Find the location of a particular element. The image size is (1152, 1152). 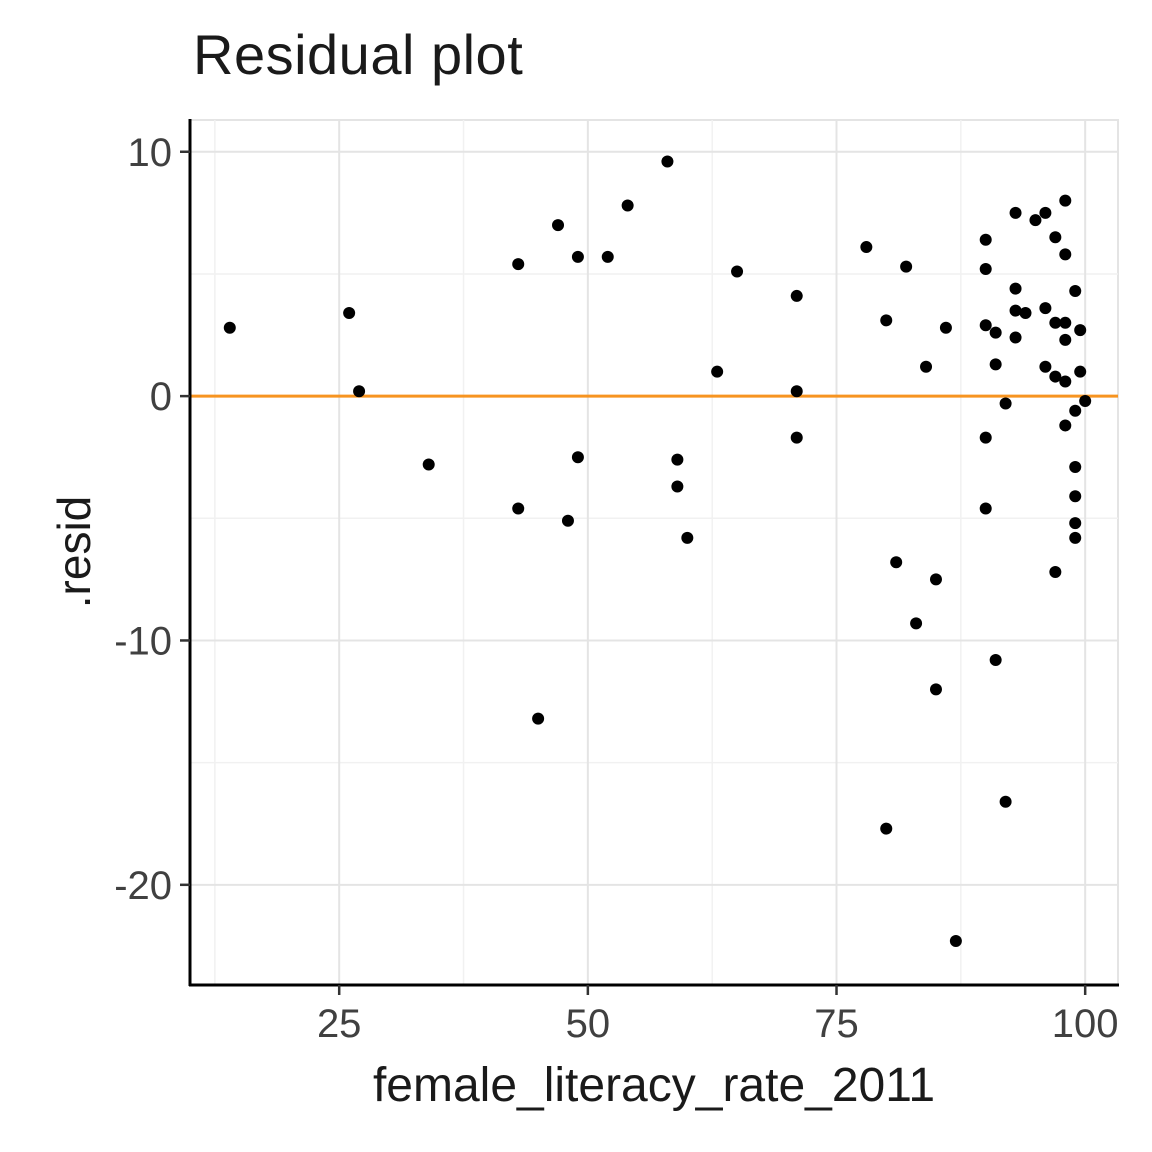

x-tick-label: 75 is located at coordinates (836, 1024).